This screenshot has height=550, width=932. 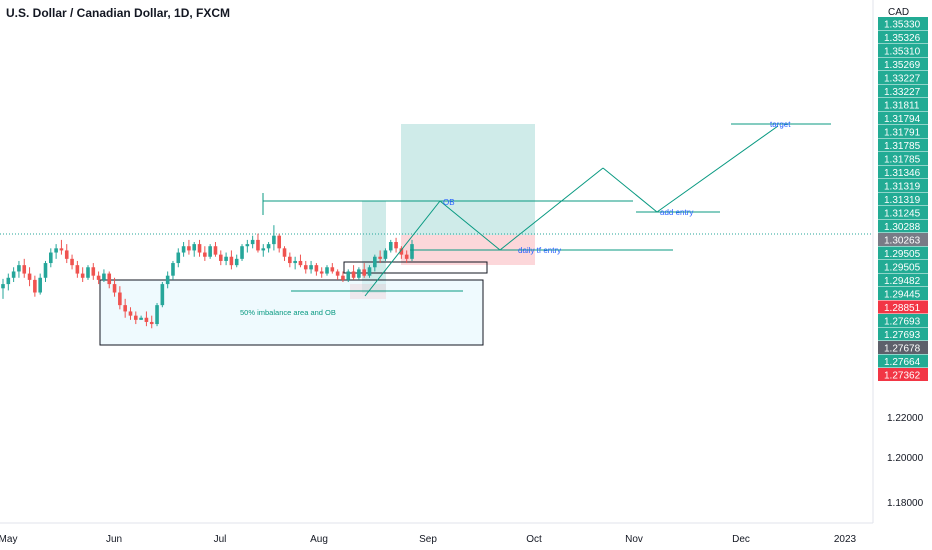 What do you see at coordinates (8, 539) in the screenshot?
I see `time-tick: May` at bounding box center [8, 539].